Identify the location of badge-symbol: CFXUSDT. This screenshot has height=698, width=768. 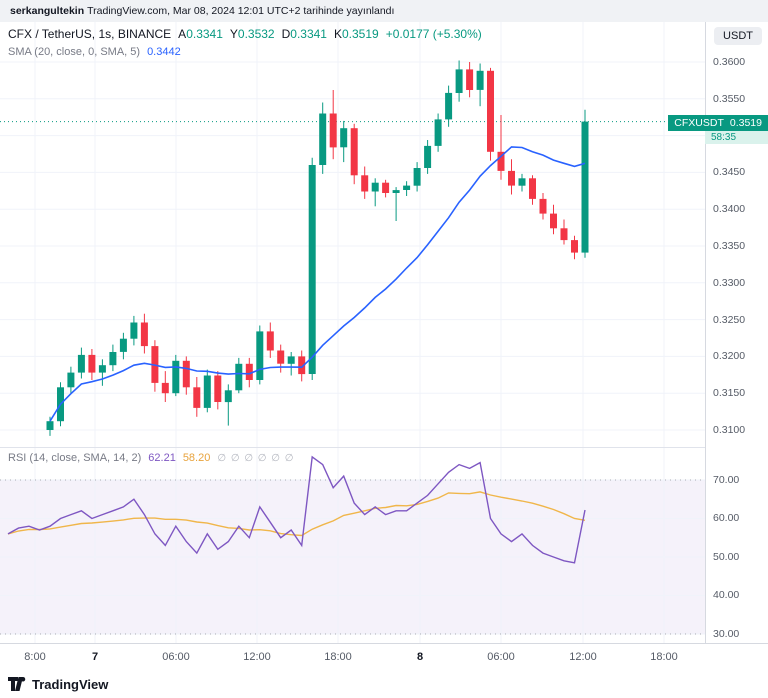
(699, 122).